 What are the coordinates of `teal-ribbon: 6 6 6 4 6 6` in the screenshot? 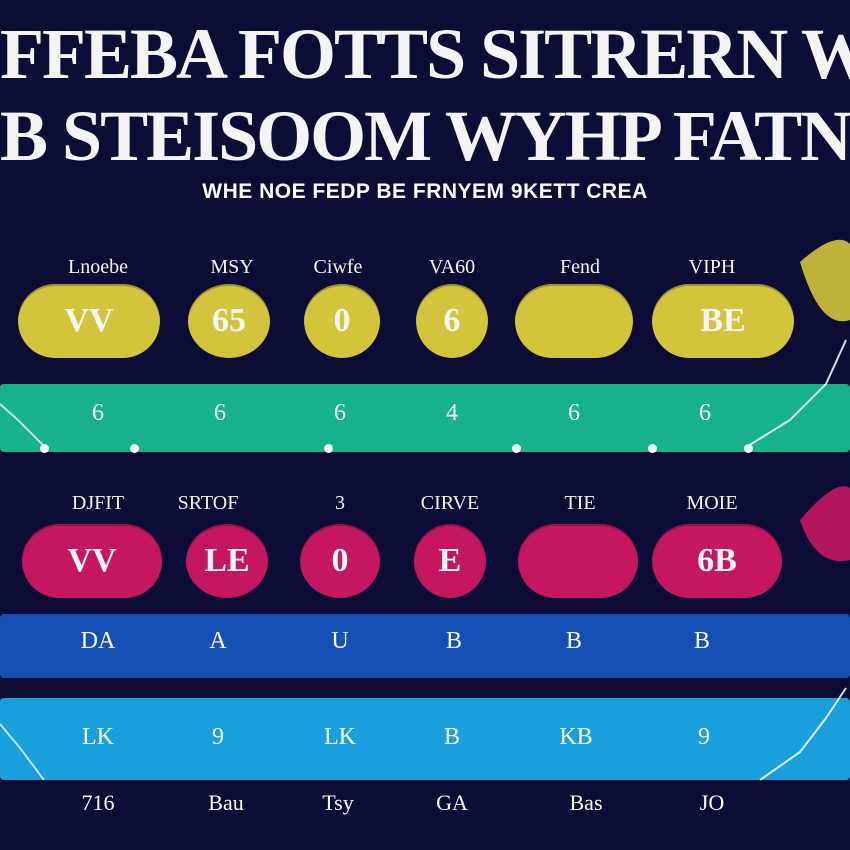 It's located at (425, 418).